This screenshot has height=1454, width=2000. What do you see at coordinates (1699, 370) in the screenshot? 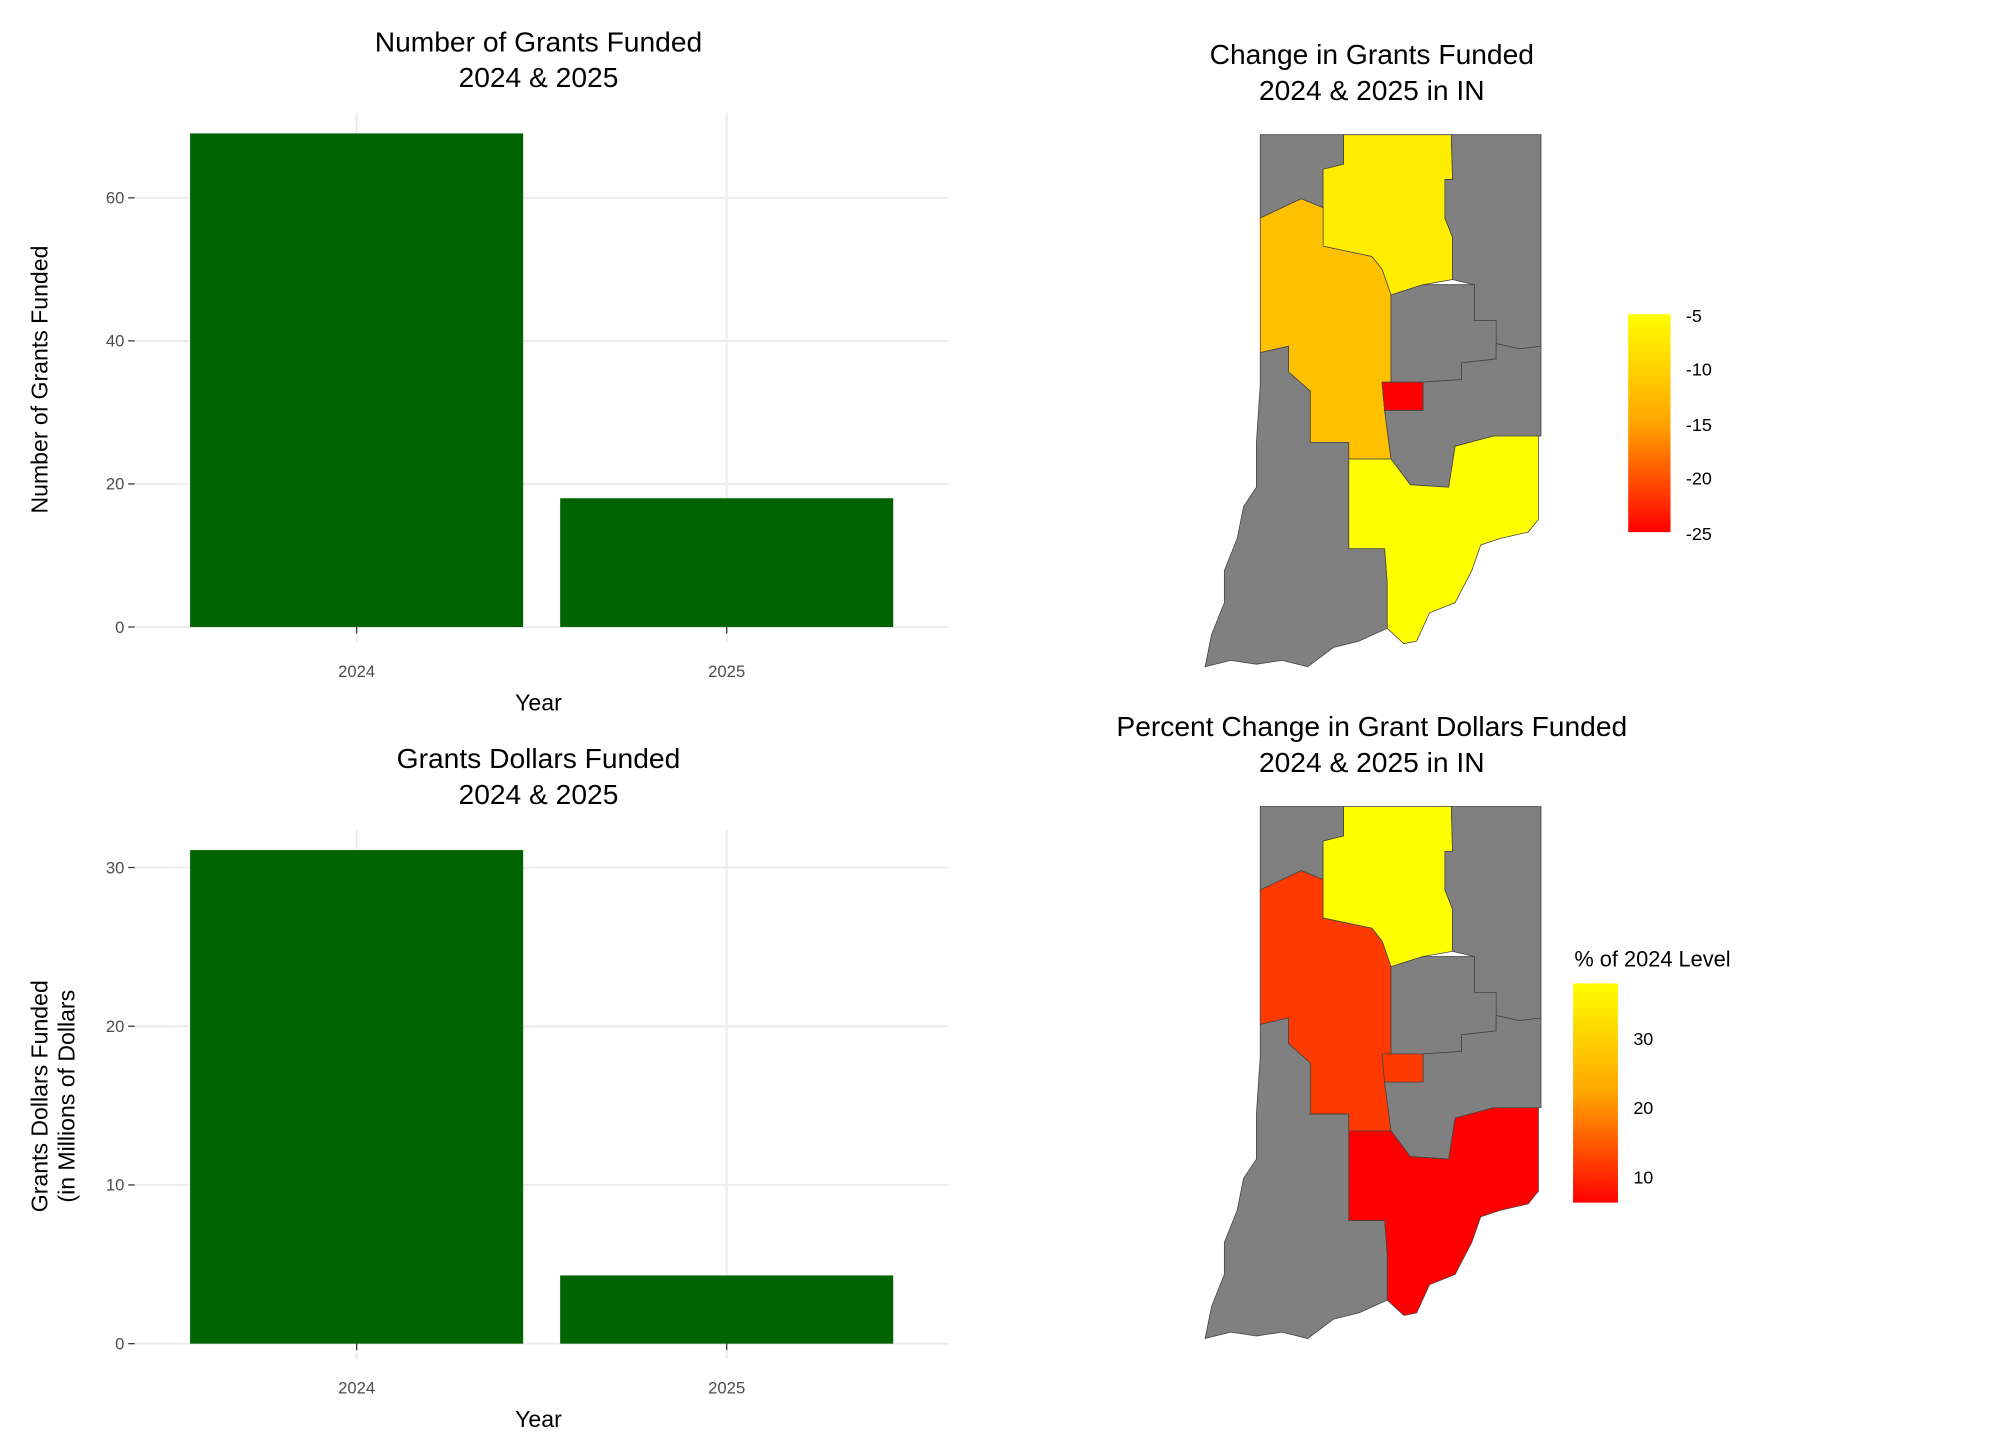
I see `legend-tick: -10` at bounding box center [1699, 370].